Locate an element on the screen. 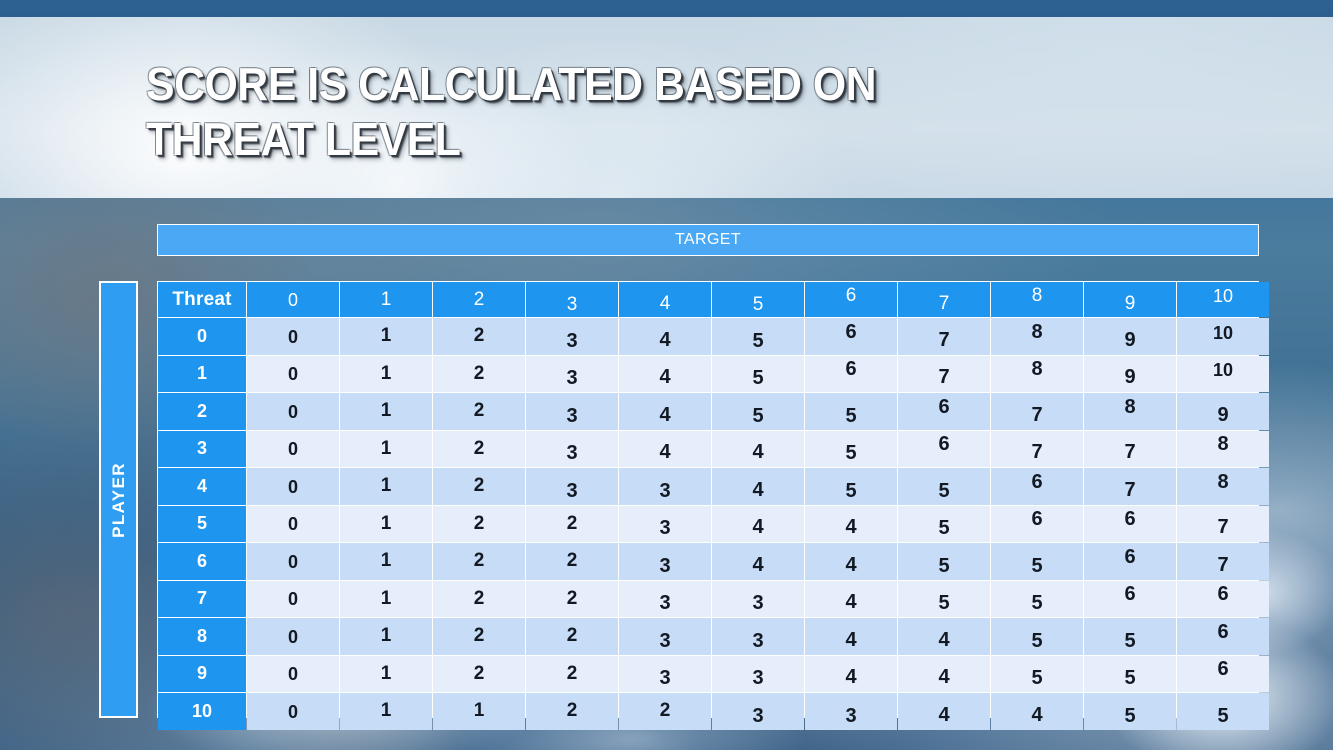 The width and height of the screenshot is (1333, 750). score-cell-p7-t5-text: 3 is located at coordinates (758, 603).